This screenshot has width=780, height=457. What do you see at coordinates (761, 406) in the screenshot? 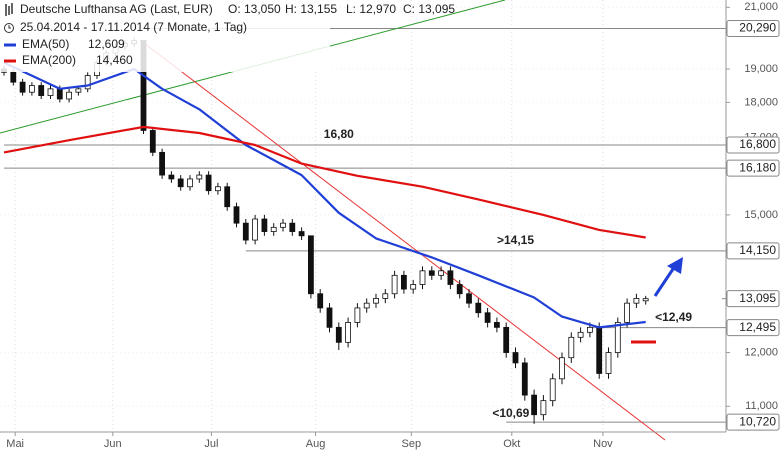
I see `y-tick-label: 11,000` at bounding box center [761, 406].